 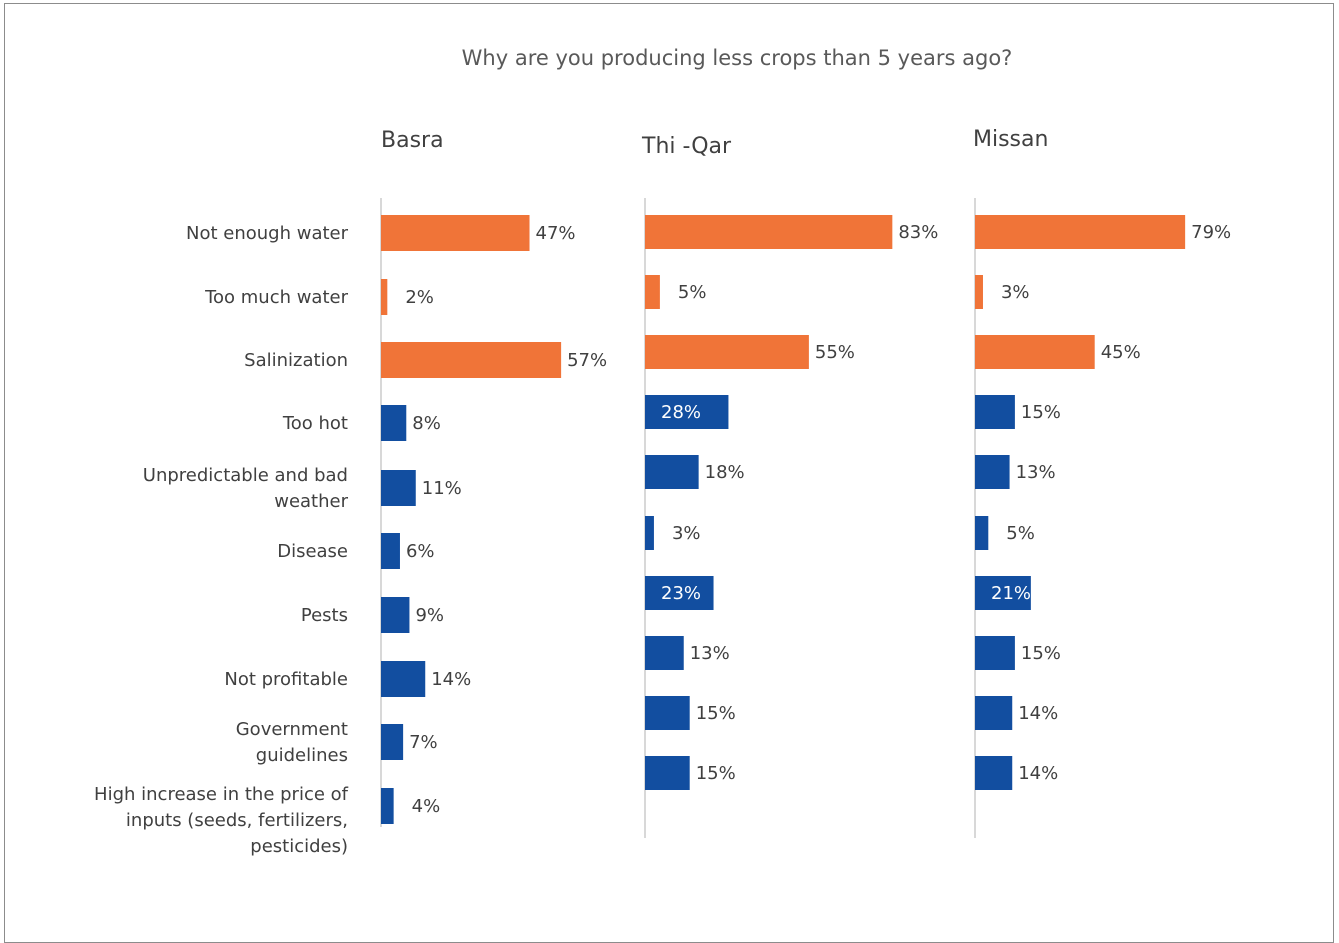 What do you see at coordinates (994, 713) in the screenshot?
I see `bar-missan-government-guidelines` at bounding box center [994, 713].